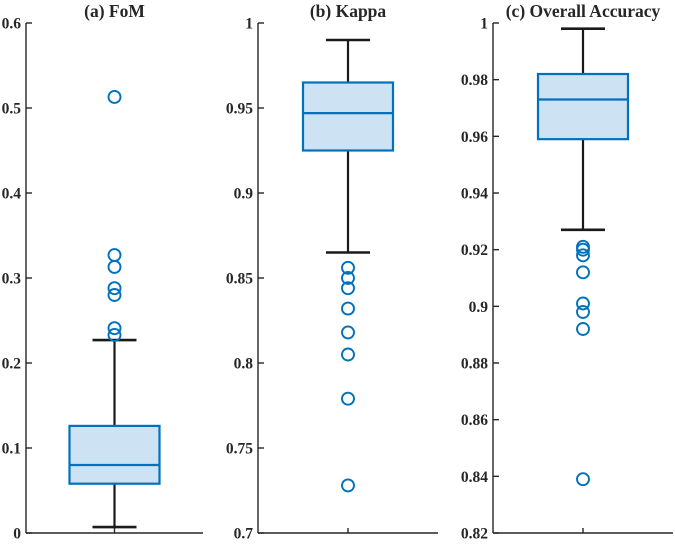  I want to click on y-tick-label: 0.92, so click(474, 250).